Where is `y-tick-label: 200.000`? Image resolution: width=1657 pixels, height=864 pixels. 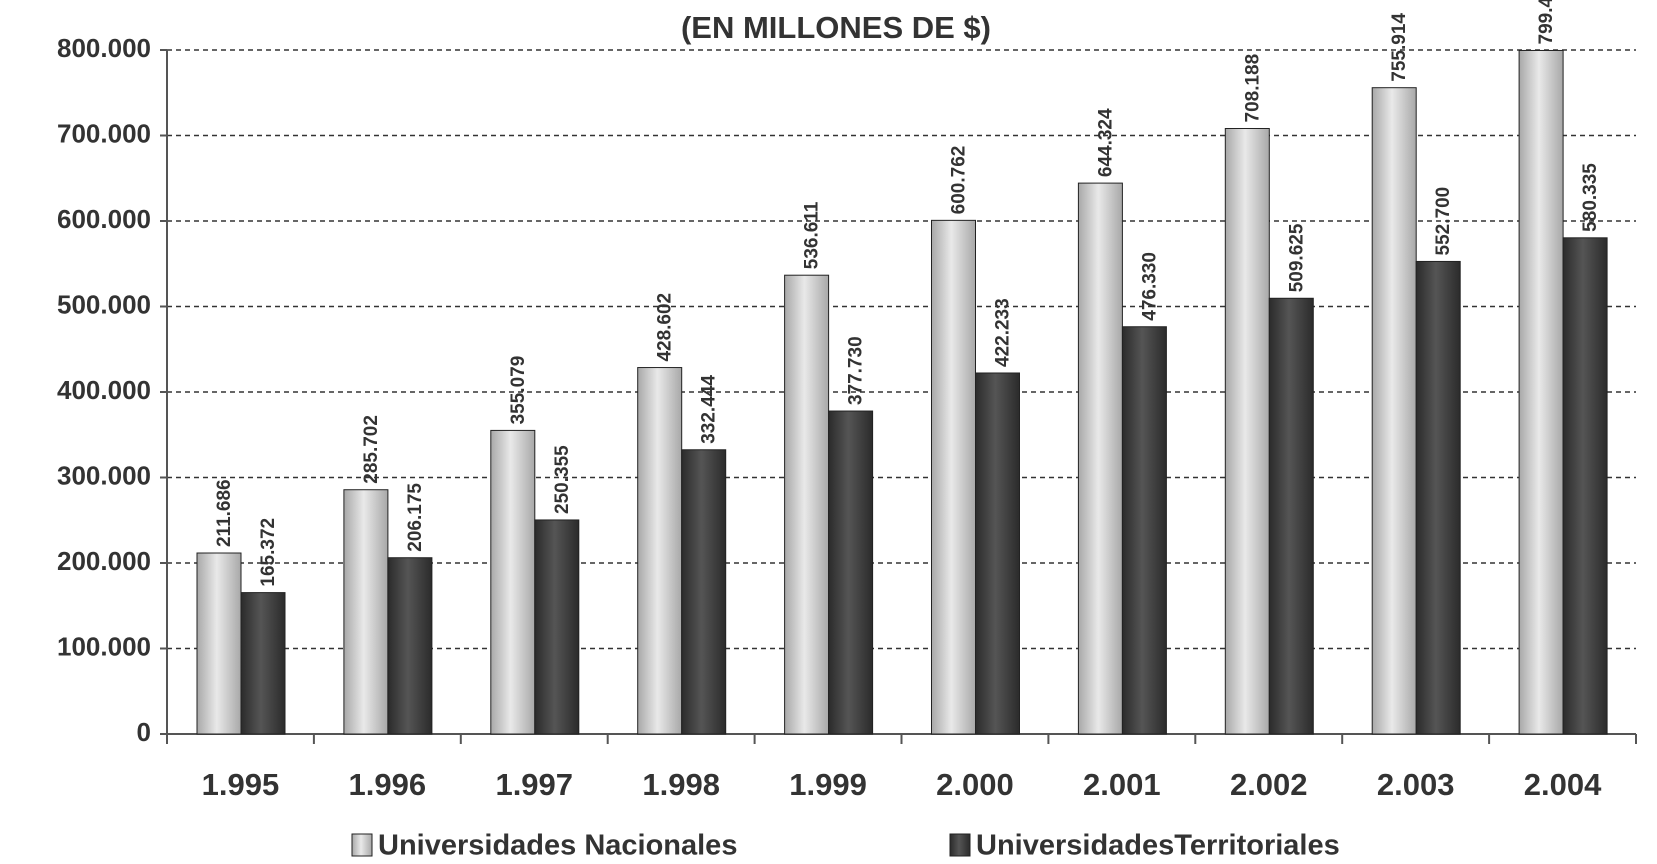 y-tick-label: 200.000 is located at coordinates (104, 561).